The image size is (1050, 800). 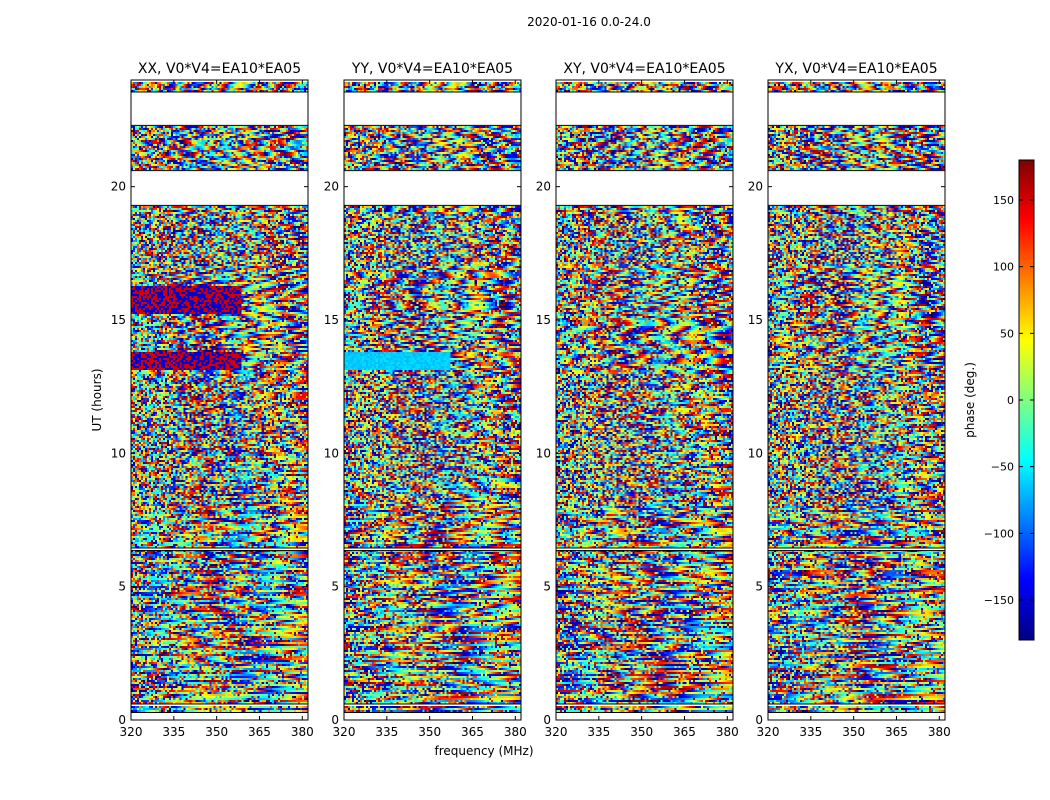 I want to click on panel-title: YY, V0*V4=EA10*EA05, so click(x=432, y=69).